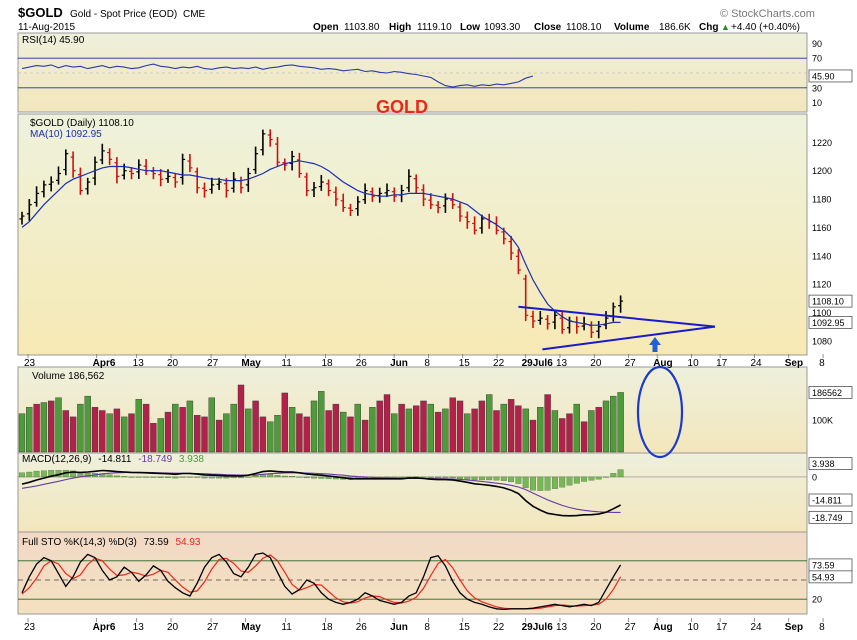 The image size is (857, 640). I want to click on volume-legend: Volume 186,562, so click(68, 376).